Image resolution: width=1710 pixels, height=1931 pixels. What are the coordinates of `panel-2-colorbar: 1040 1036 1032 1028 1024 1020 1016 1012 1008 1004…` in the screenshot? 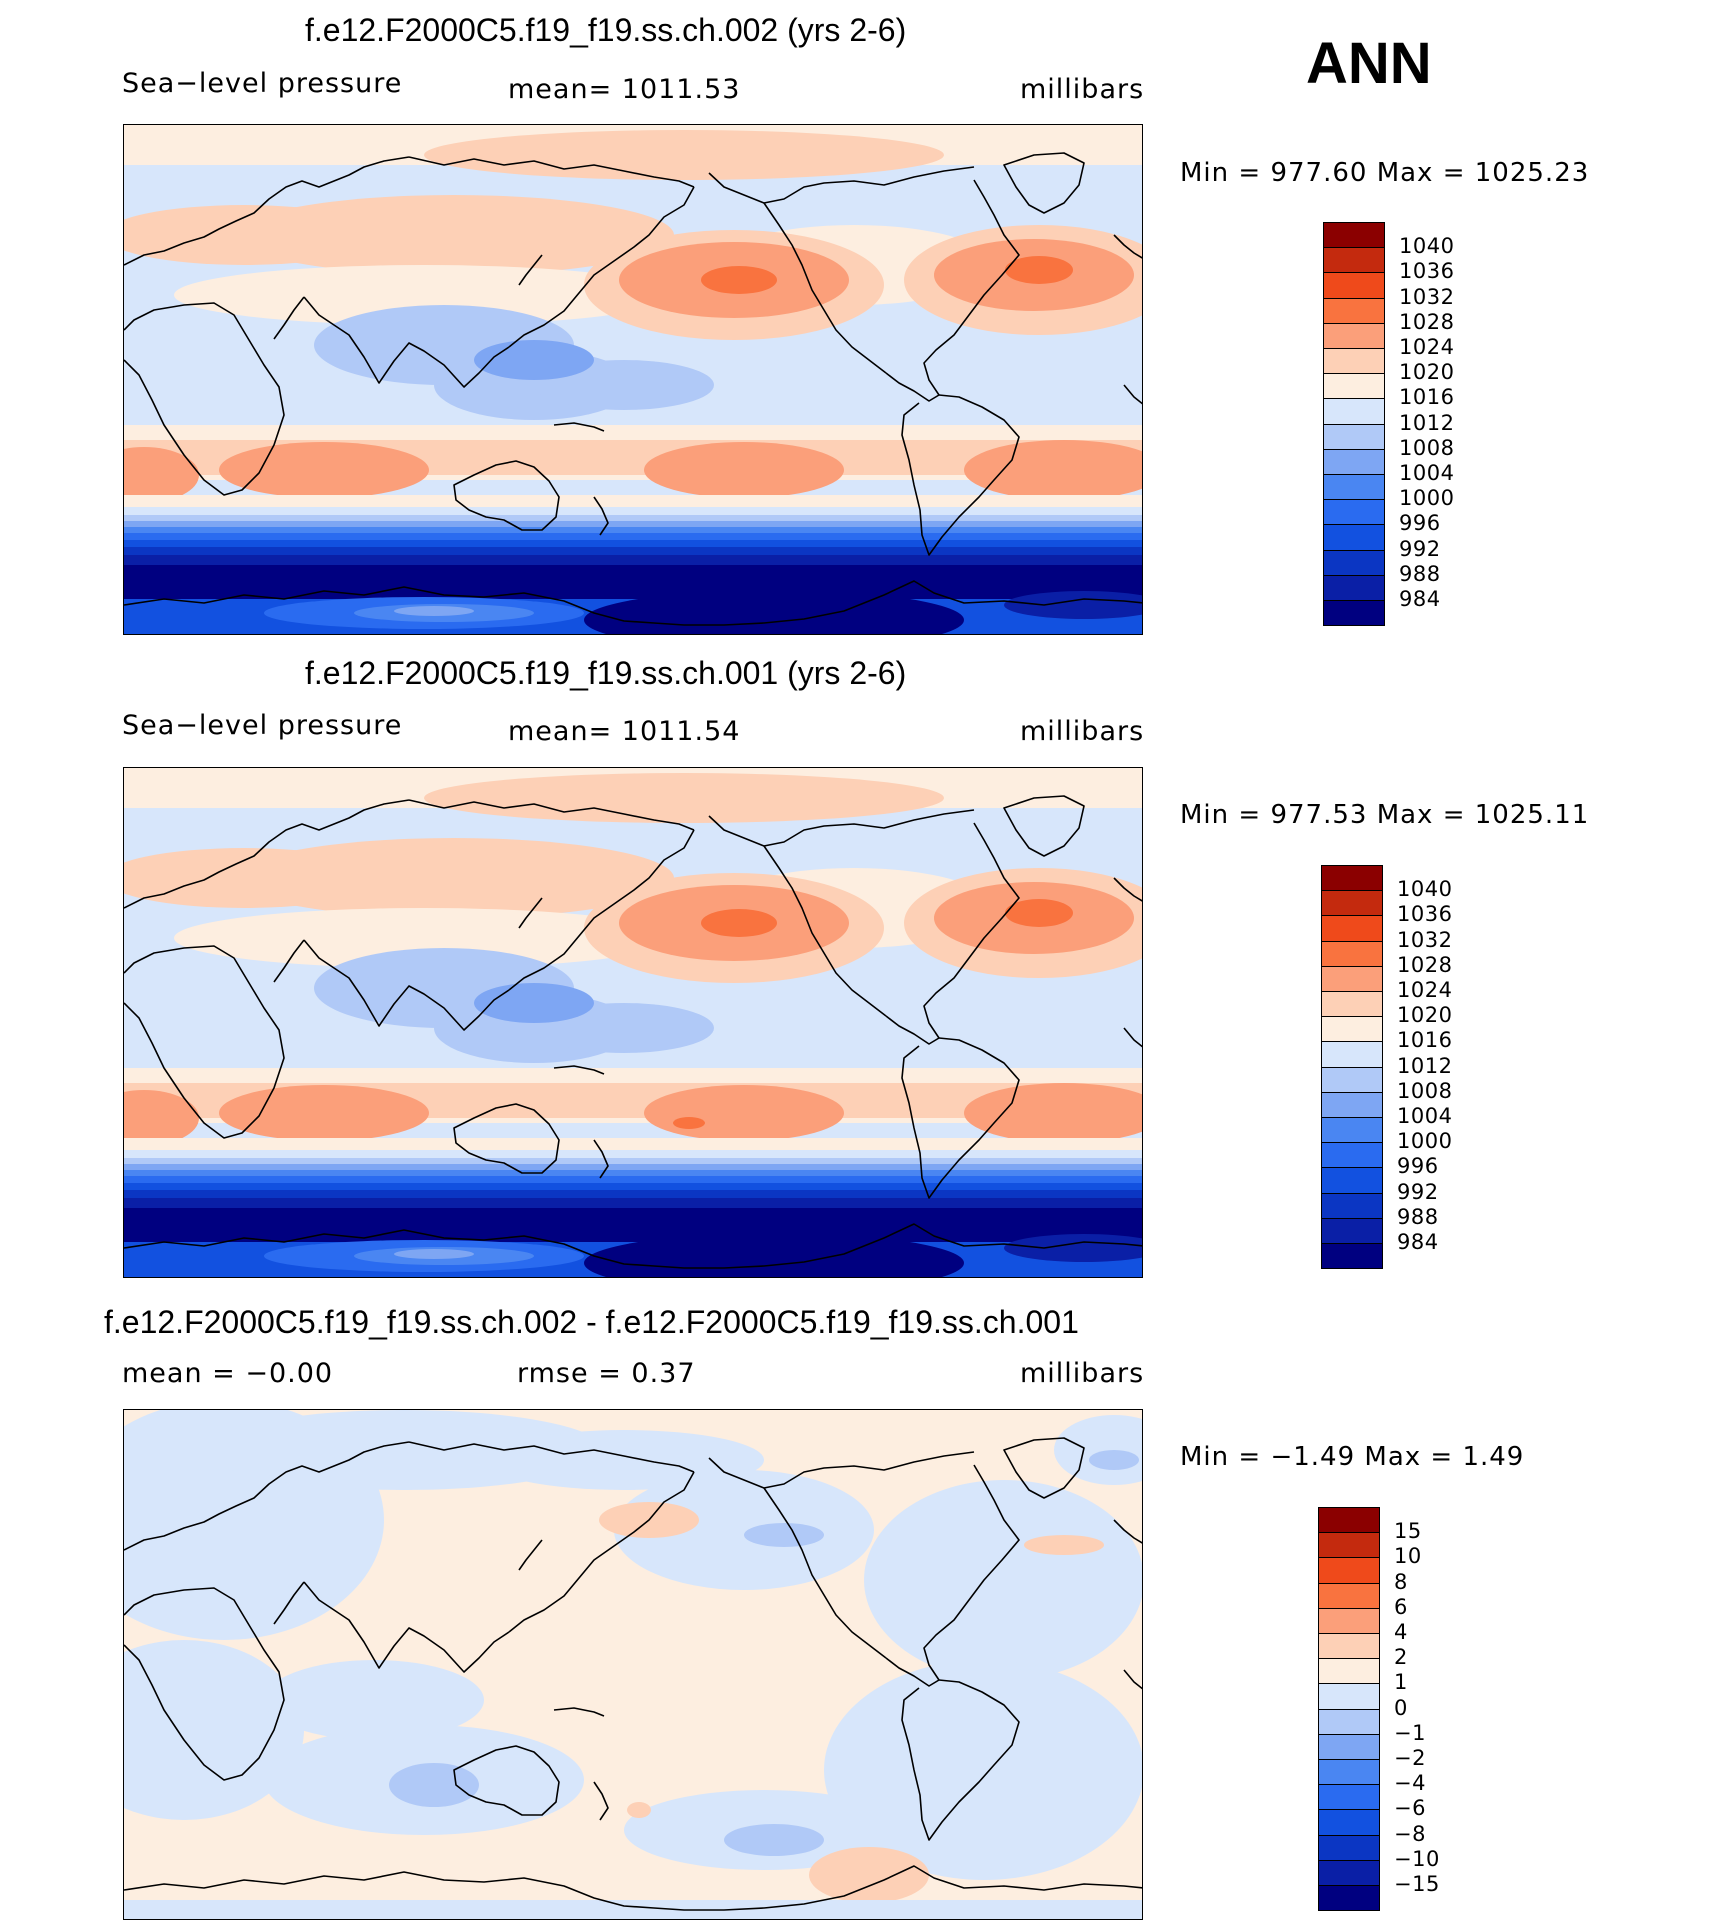 It's located at (1391, 1067).